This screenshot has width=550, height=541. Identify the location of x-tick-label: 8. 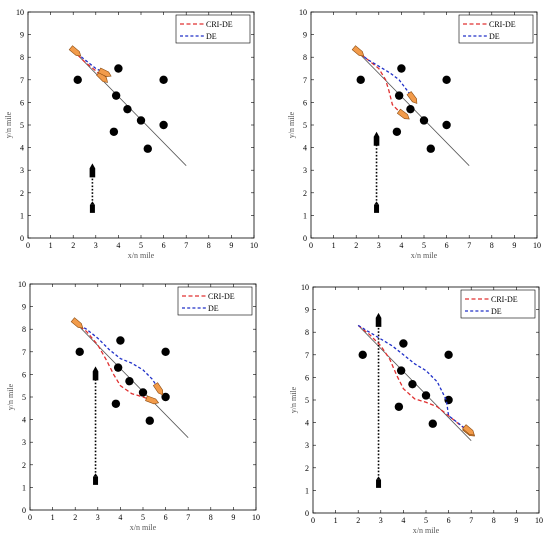
(209, 245).